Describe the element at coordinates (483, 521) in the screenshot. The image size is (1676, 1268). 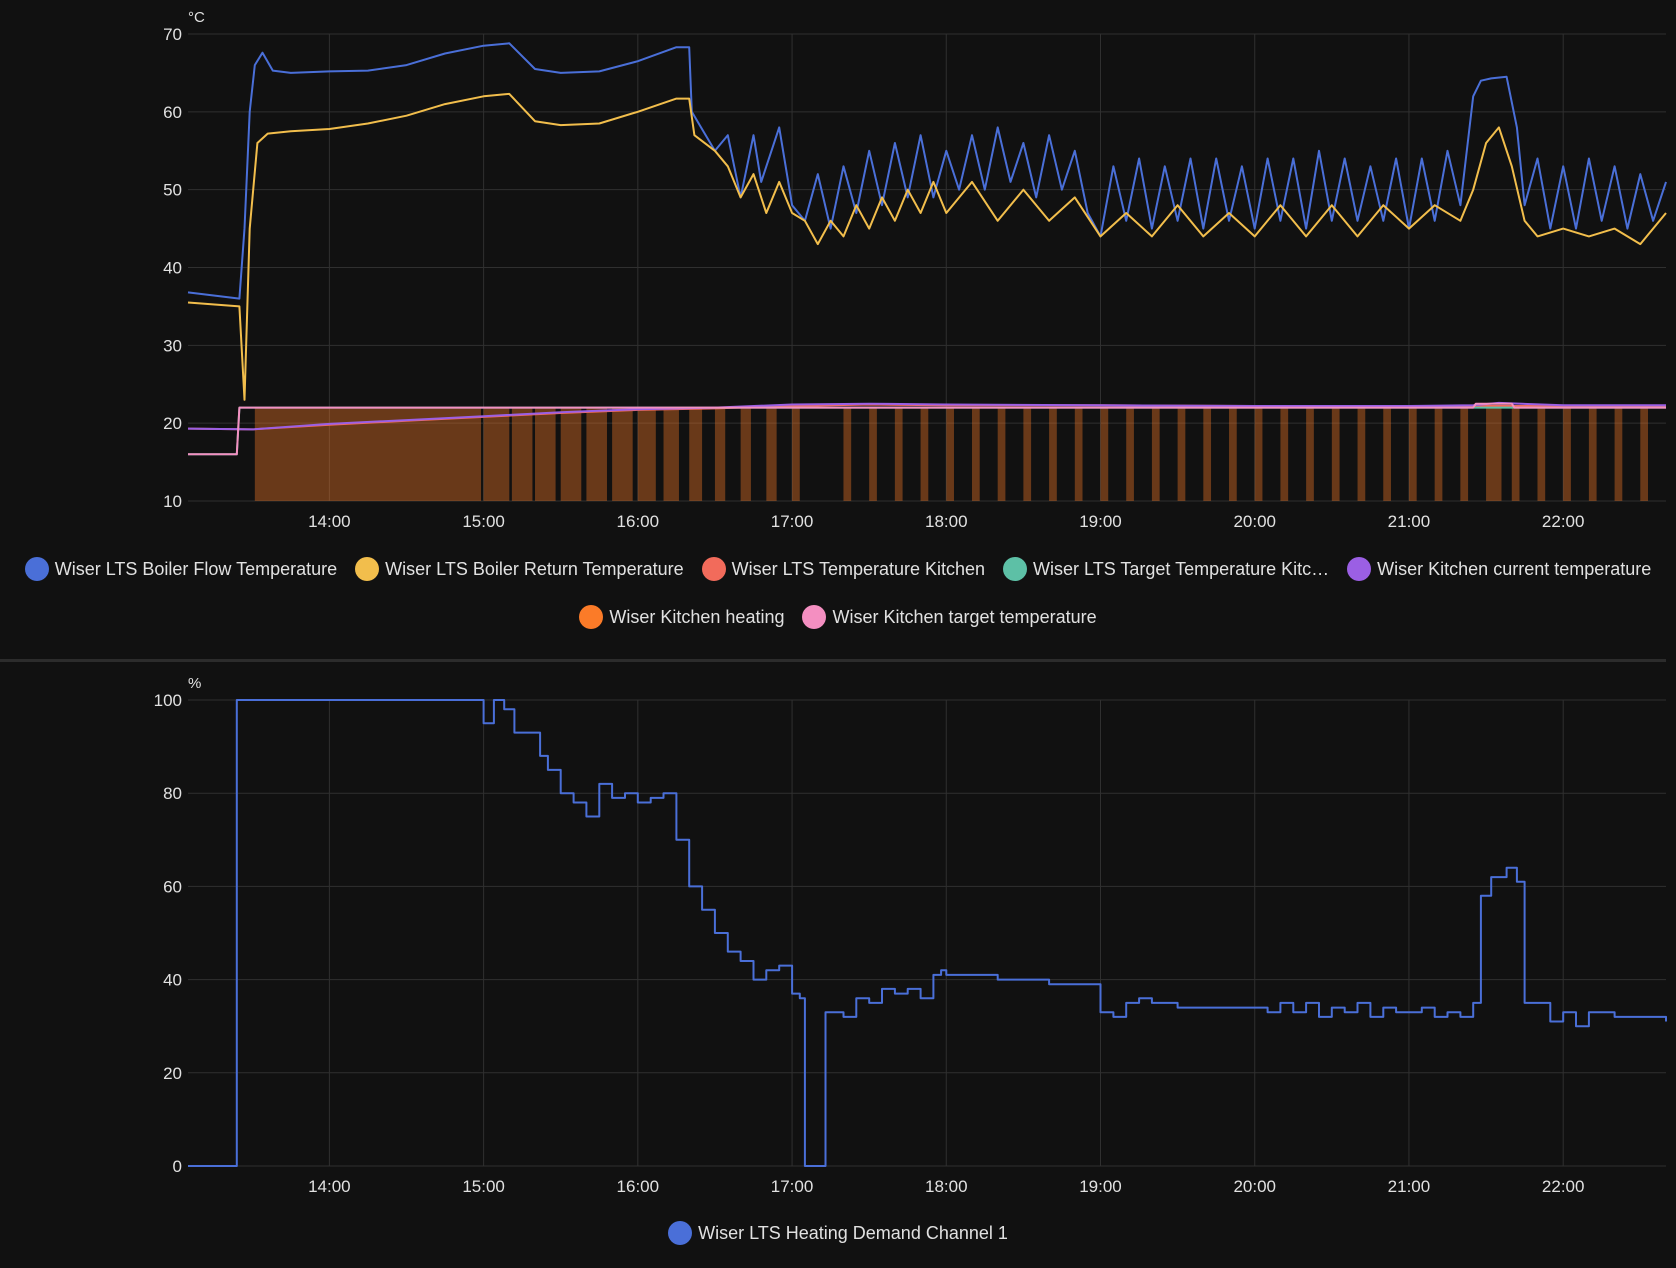
I see `temperature-x-tick-label: 15:00` at that location.